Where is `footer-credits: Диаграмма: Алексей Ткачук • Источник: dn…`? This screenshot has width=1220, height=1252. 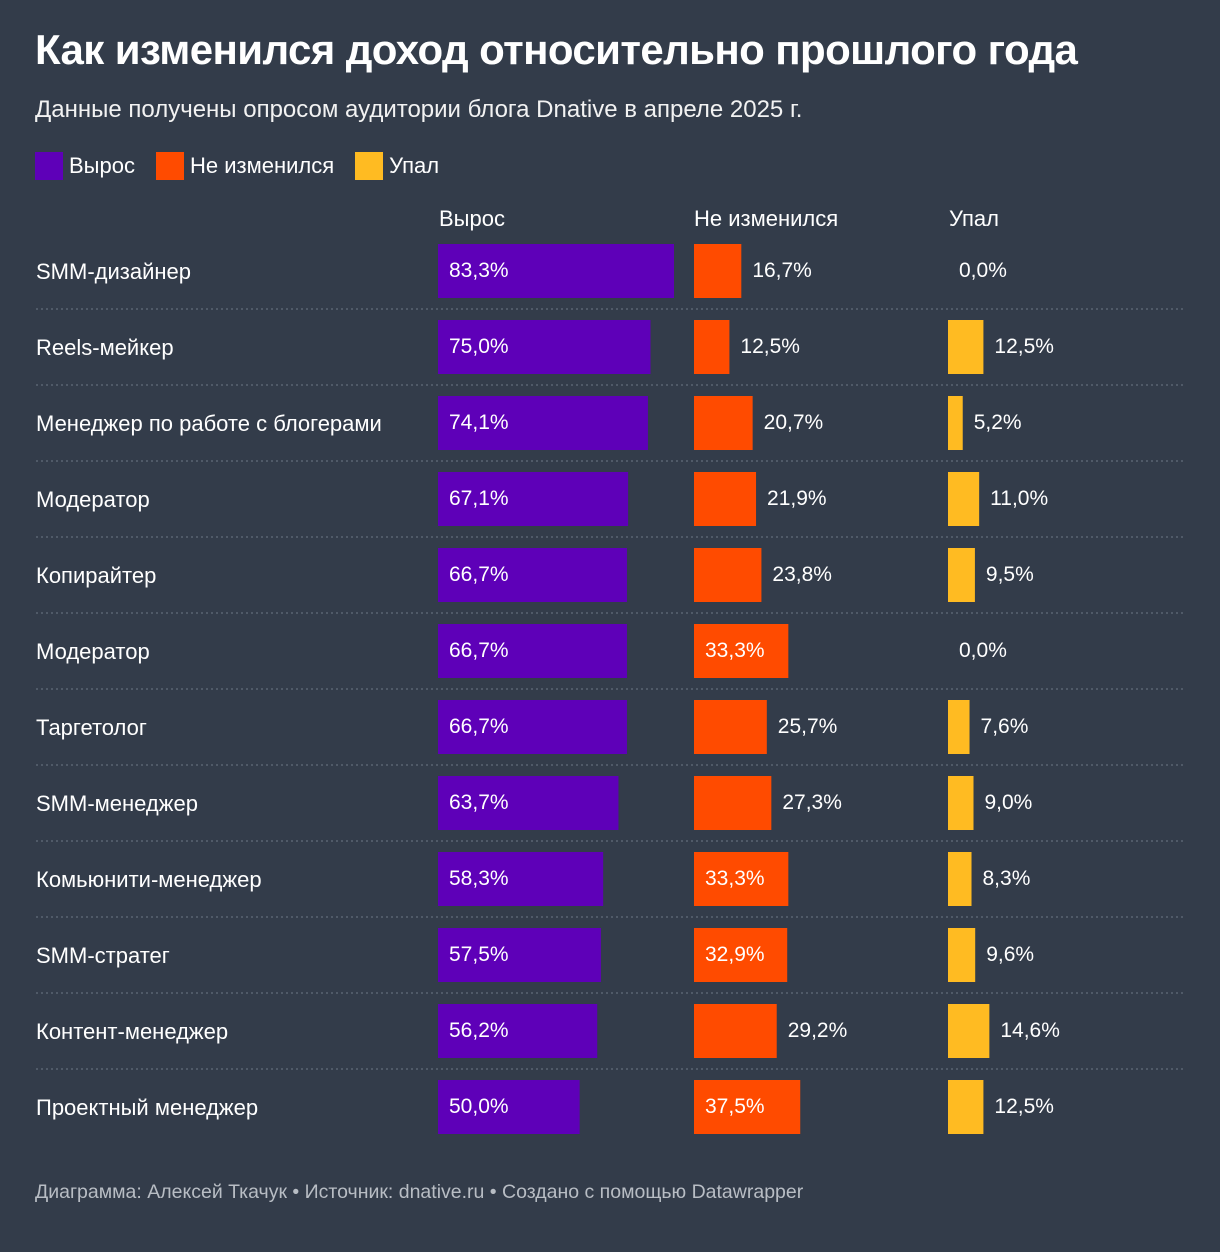
footer-credits: Диаграмма: Алексей Ткачук • Источник: dn… is located at coordinates (419, 1192).